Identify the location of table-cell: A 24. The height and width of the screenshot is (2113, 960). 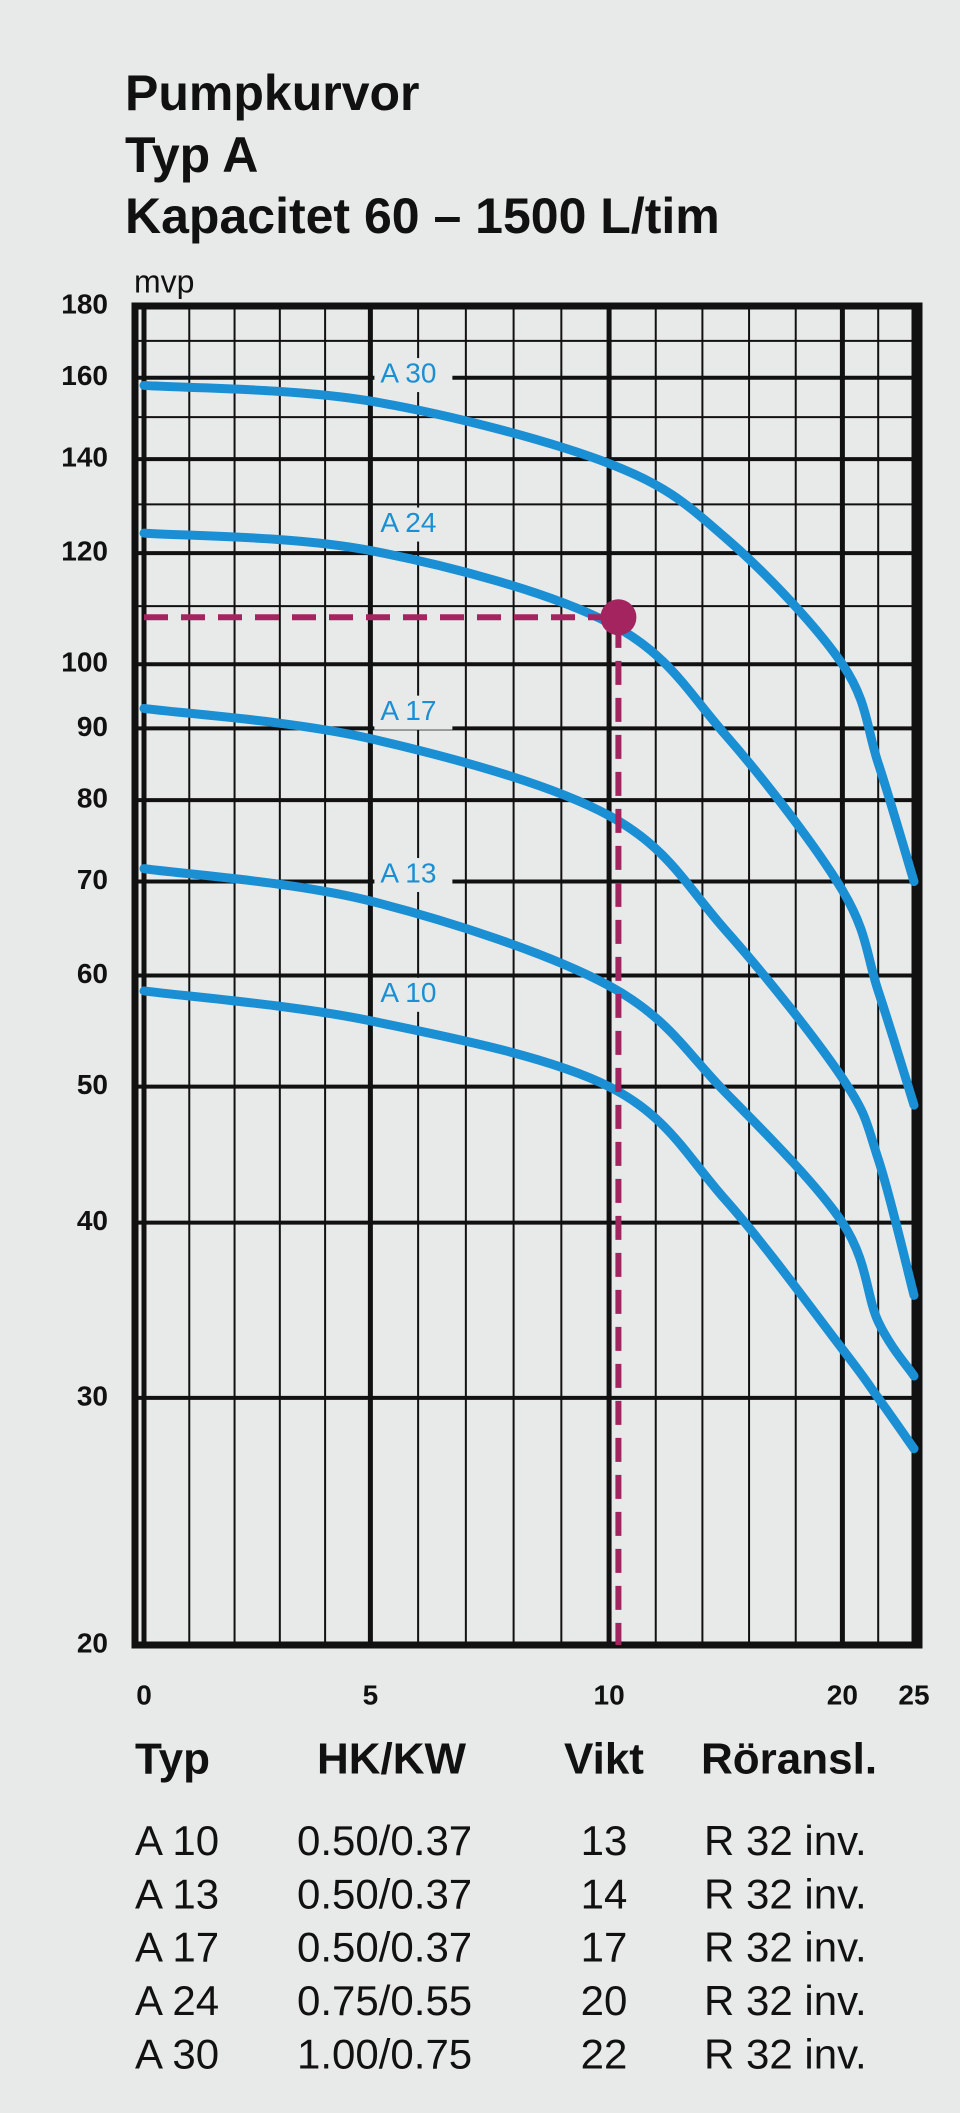
(177, 2000).